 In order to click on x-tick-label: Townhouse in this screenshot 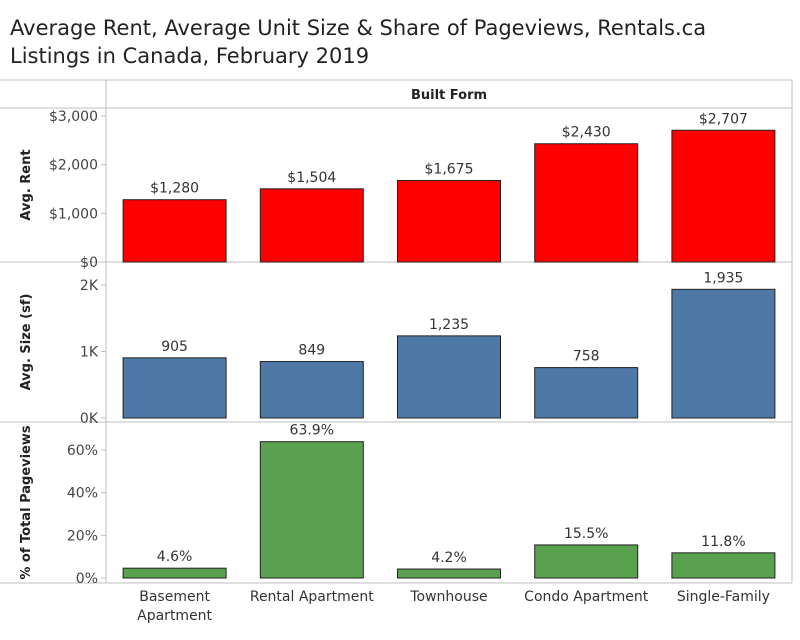, I will do `click(448, 597)`.